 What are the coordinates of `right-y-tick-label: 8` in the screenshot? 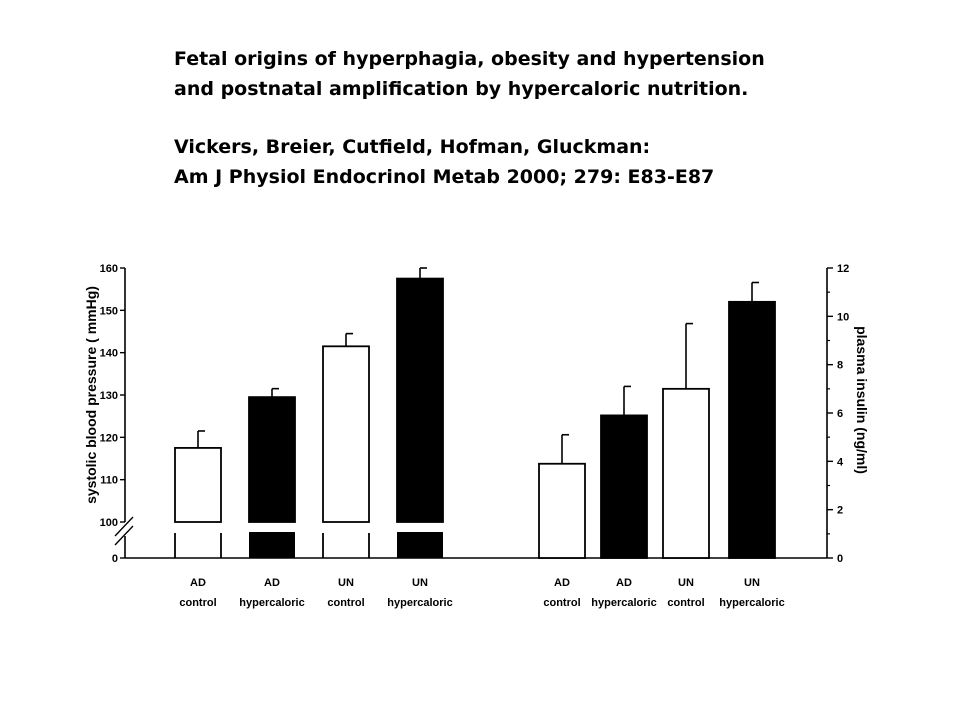 It's located at (840, 366).